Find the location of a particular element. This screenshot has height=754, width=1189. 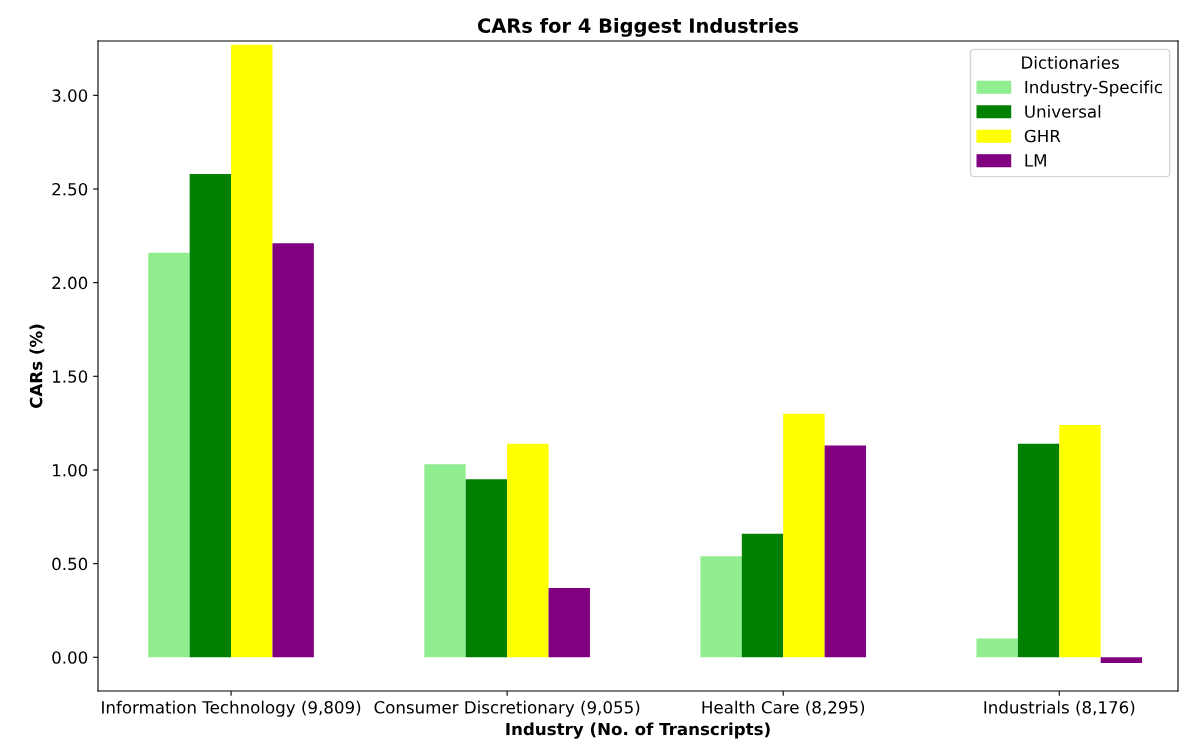

x-tick-label: Health Care (8,295) is located at coordinates (783, 708).